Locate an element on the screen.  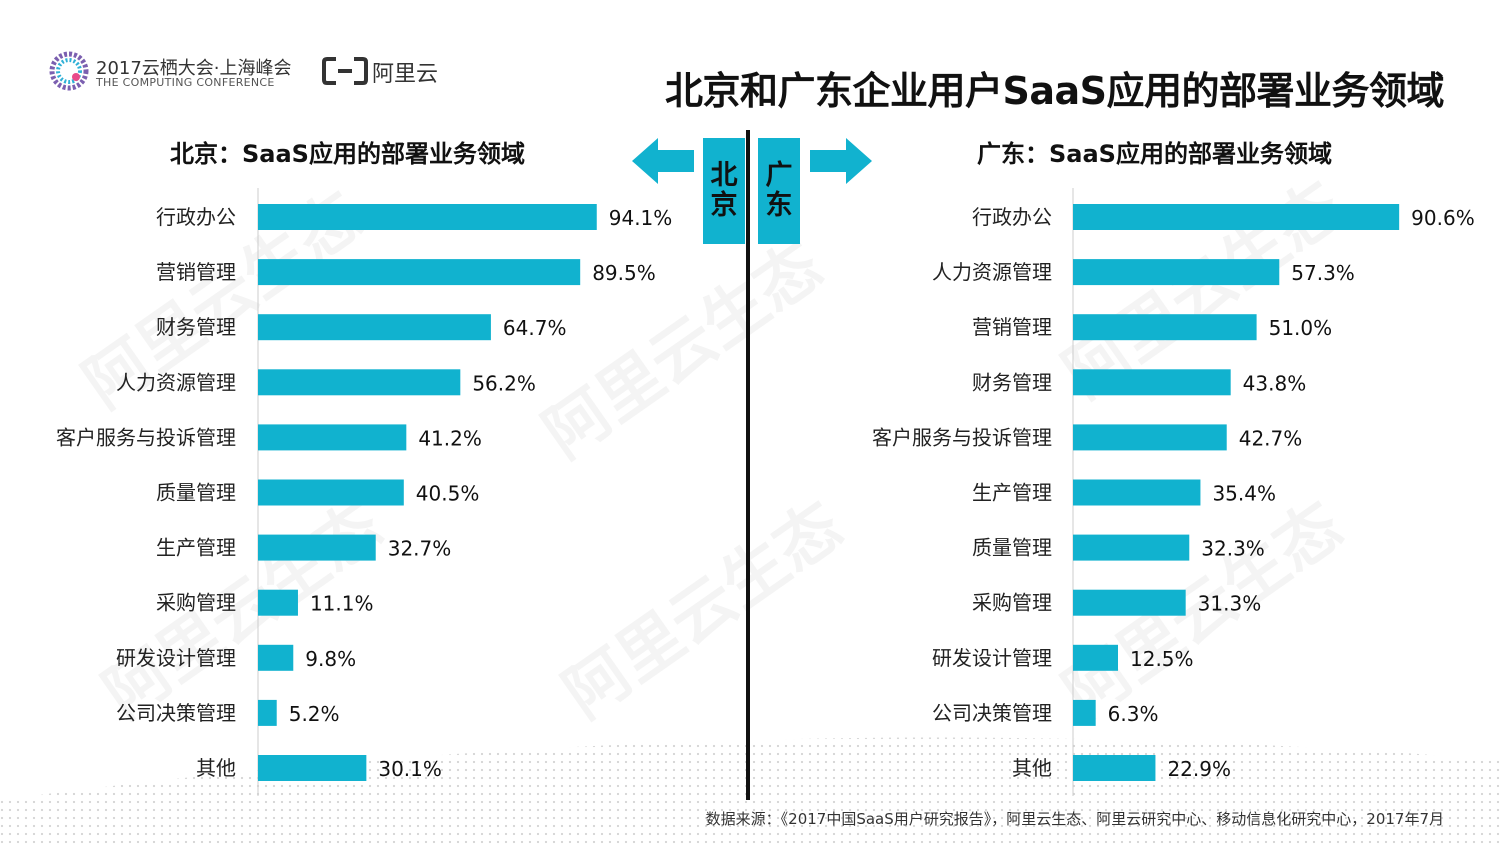
category-label-guangdong: 质量管理 is located at coordinates (1012, 548).